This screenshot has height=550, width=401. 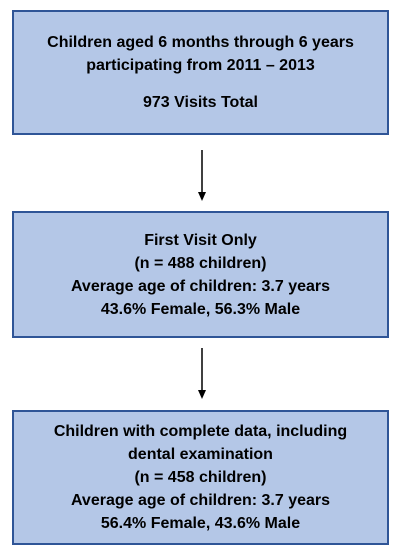 What do you see at coordinates (200, 431) in the screenshot?
I see `box3-line1: Children with complete data, including` at bounding box center [200, 431].